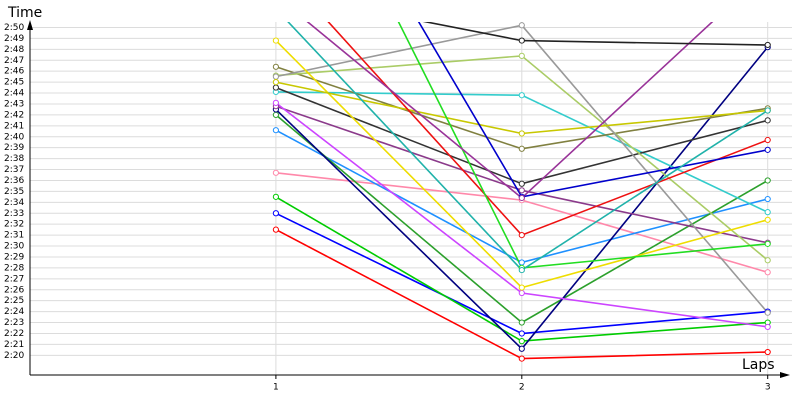 This screenshot has height=400, width=800. I want to click on y-tick-label: 2:40, so click(14, 137).